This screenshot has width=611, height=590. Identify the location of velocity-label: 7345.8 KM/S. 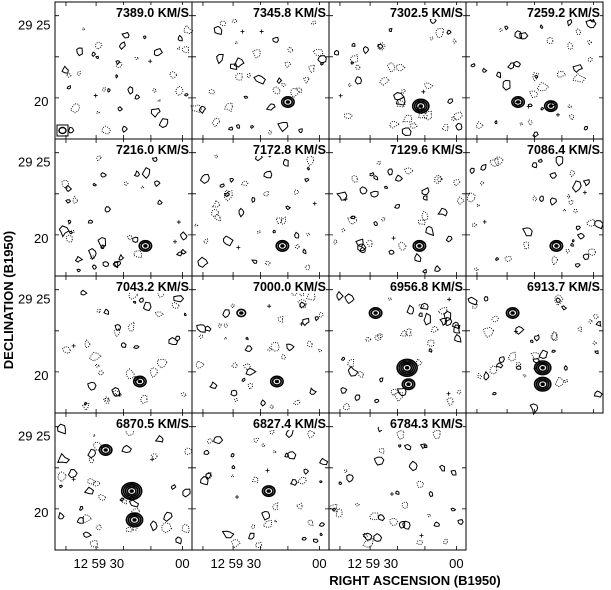
(289, 13).